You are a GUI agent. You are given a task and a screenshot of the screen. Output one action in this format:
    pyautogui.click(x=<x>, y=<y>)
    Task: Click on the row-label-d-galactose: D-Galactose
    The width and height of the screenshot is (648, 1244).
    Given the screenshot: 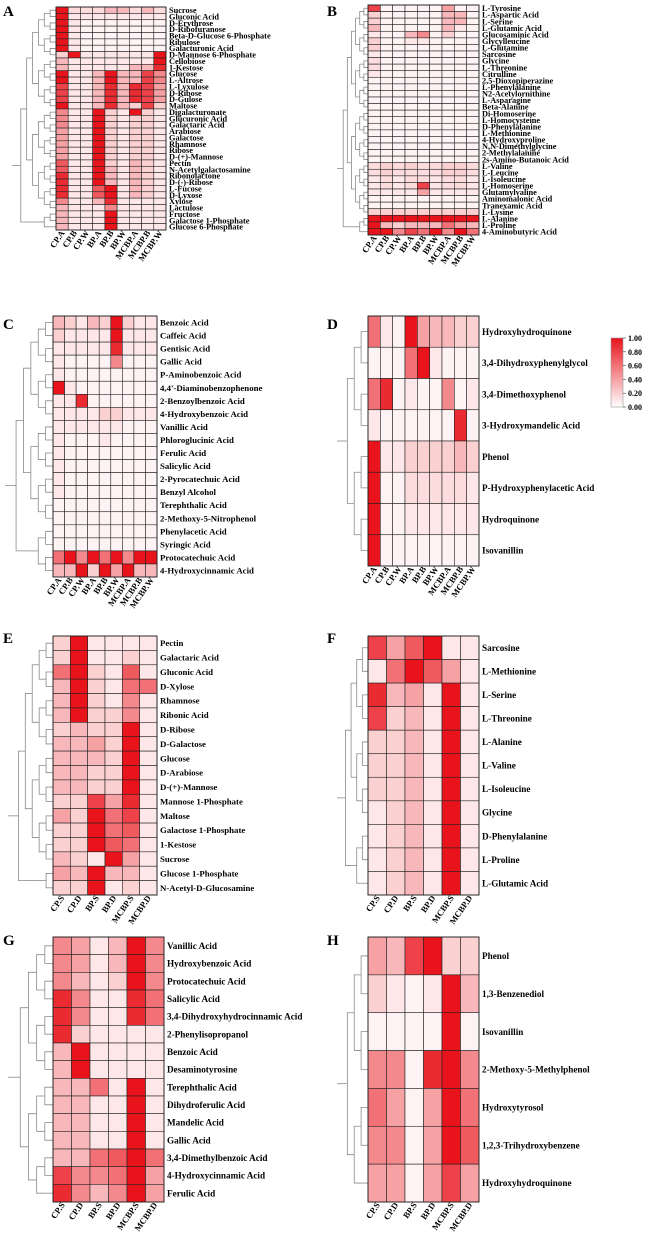 What is the action you would take?
    pyautogui.click(x=183, y=744)
    